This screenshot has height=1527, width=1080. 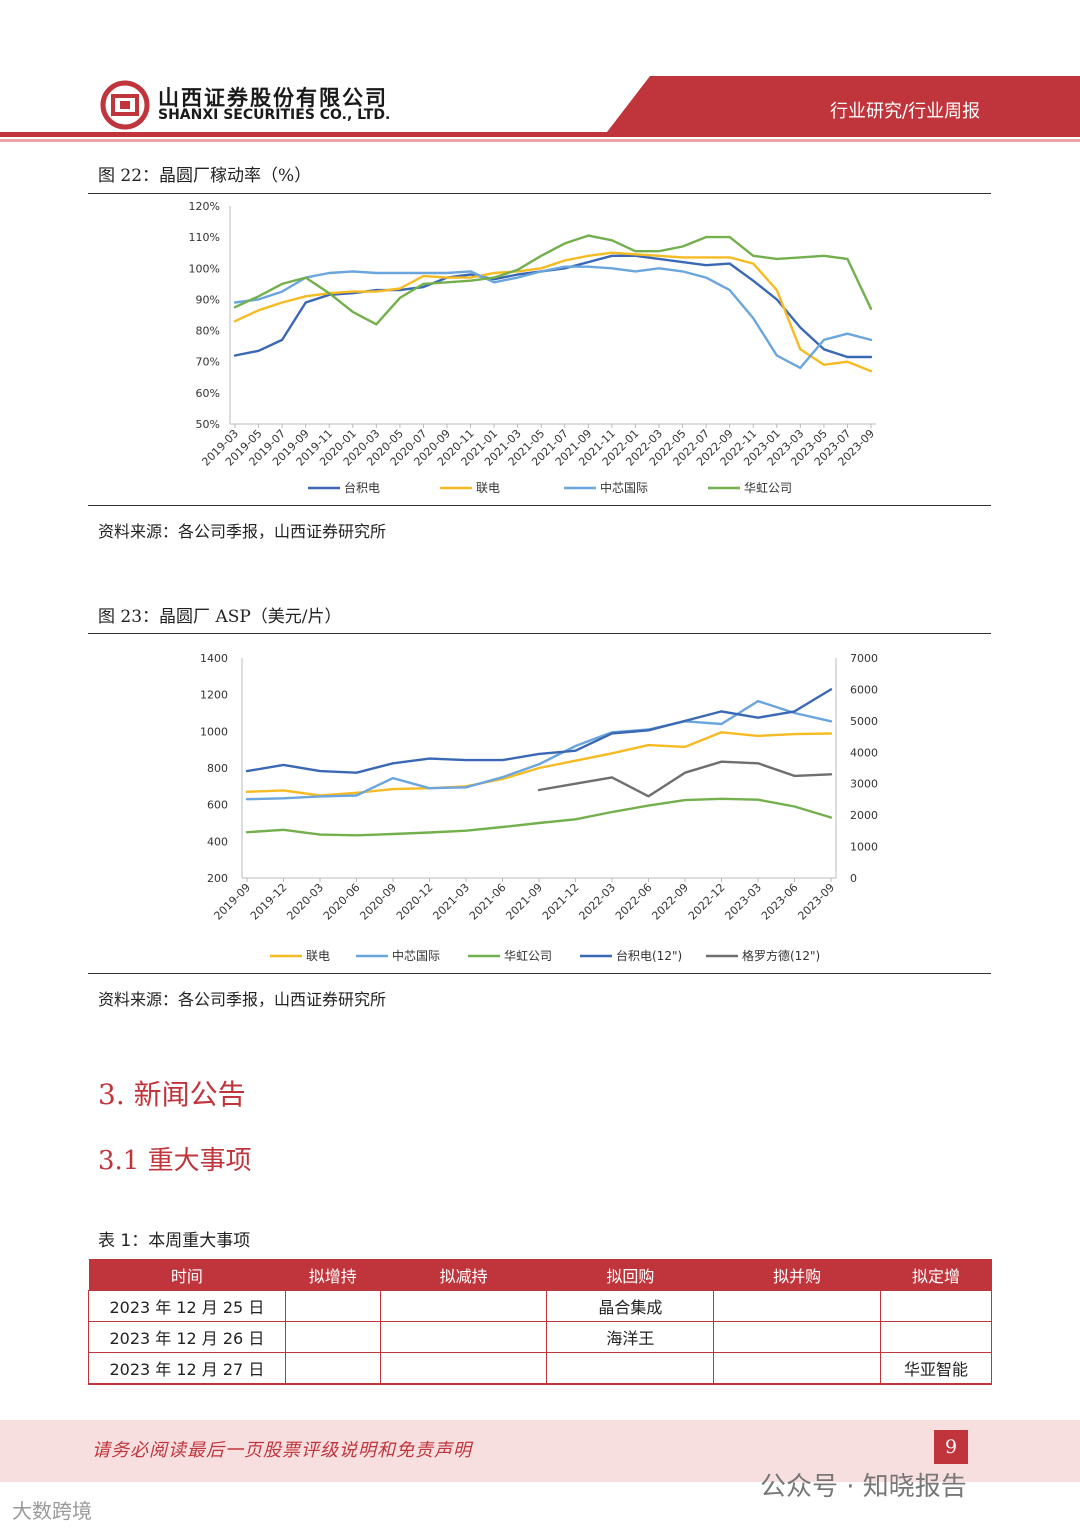 What do you see at coordinates (362, 487) in the screenshot?
I see `legend-label: 台积电` at bounding box center [362, 487].